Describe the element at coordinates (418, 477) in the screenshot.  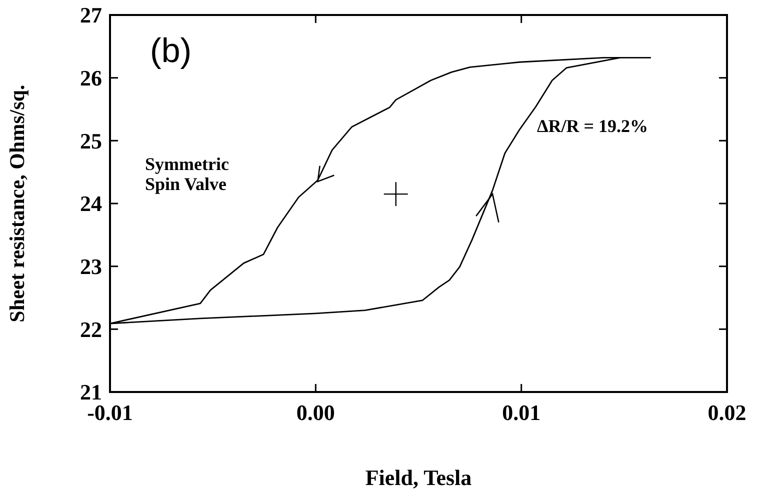
I see `x-axis-title: Field, Tesla` at that location.